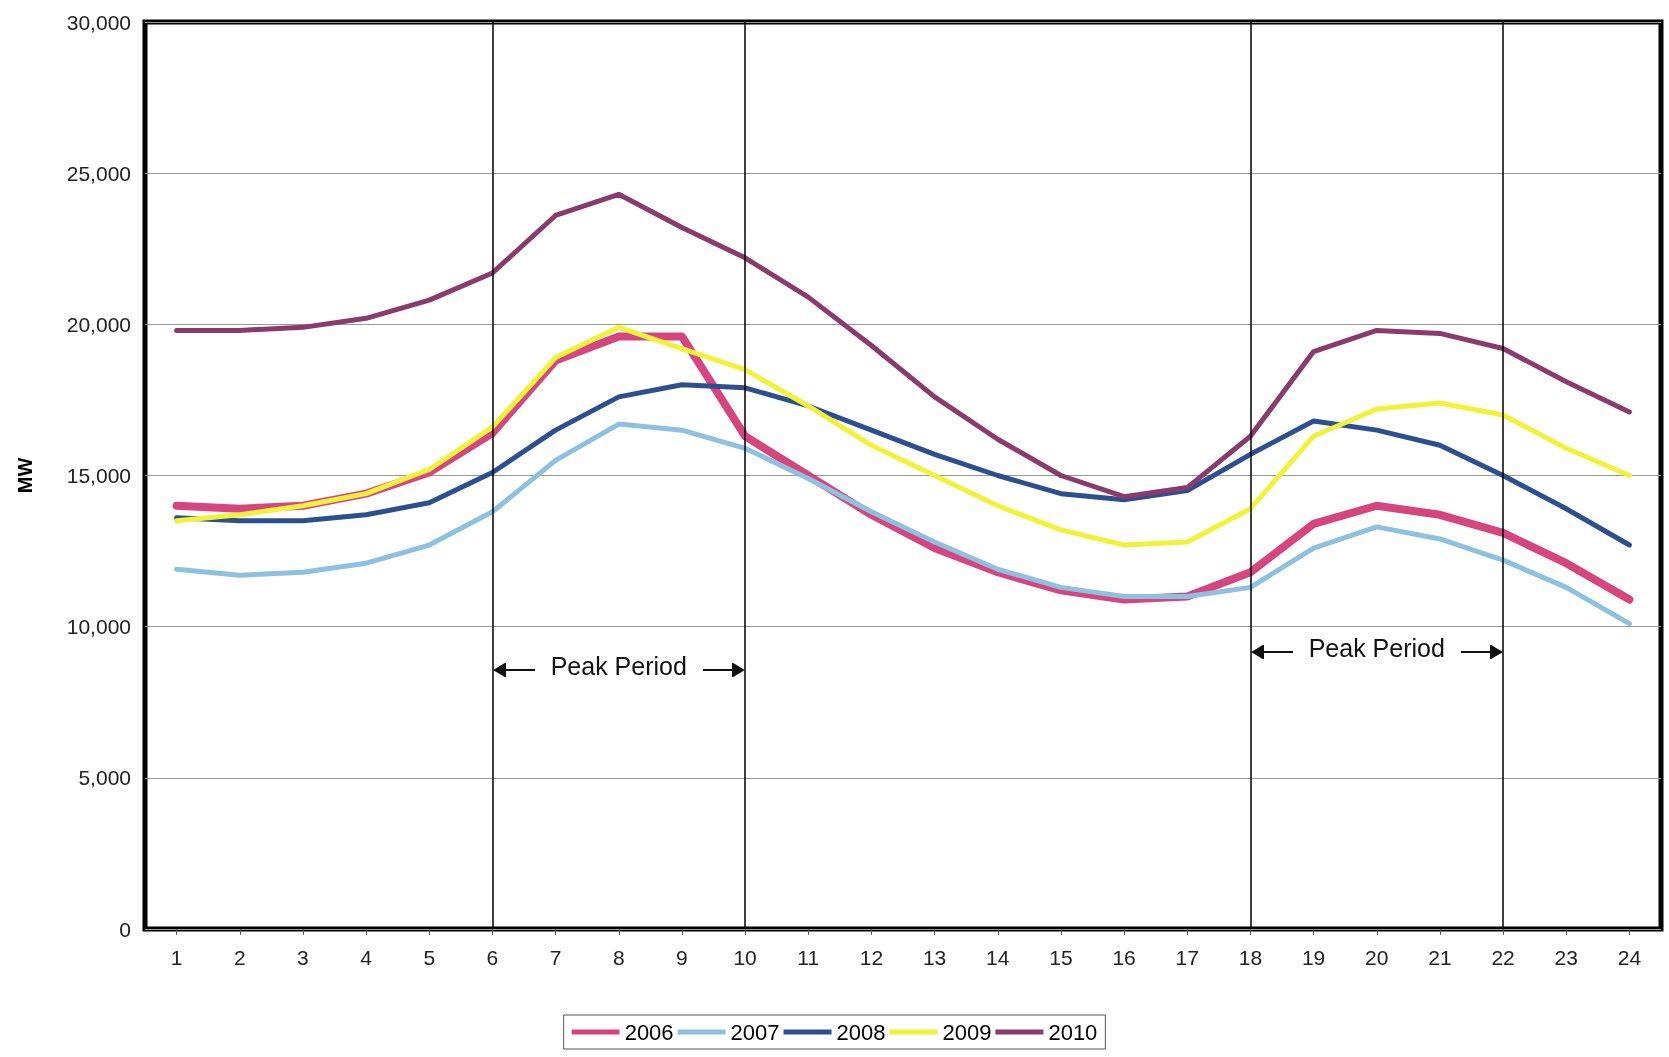 The height and width of the screenshot is (1057, 1669). Describe the element at coordinates (239, 957) in the screenshot. I see `x-tick-label: 2` at that location.